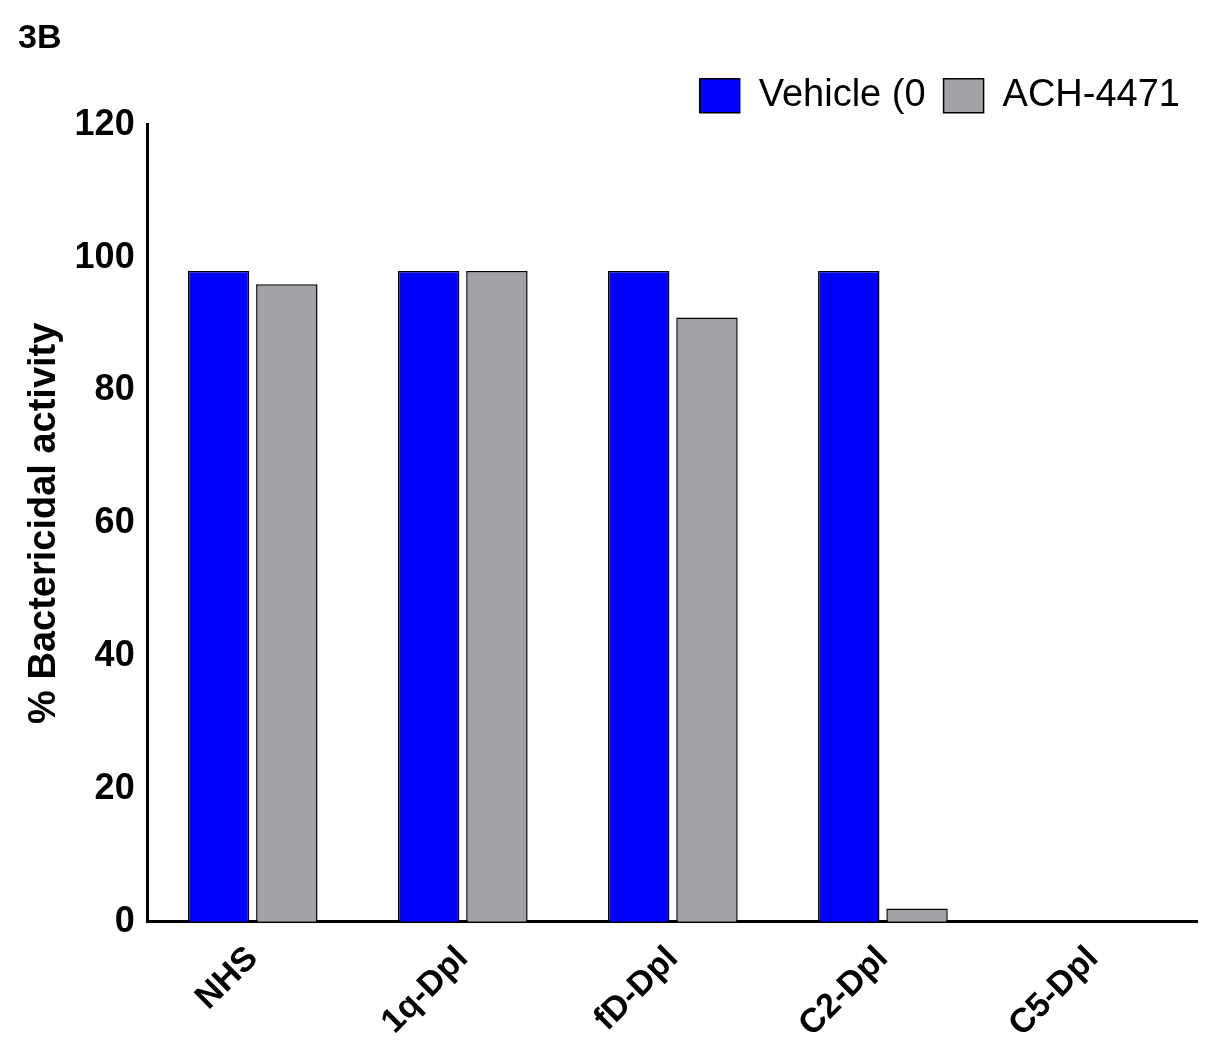 Image resolution: width=1211 pixels, height=1058 pixels. Describe the element at coordinates (114, 388) in the screenshot. I see `y-tick-label: 80` at that location.